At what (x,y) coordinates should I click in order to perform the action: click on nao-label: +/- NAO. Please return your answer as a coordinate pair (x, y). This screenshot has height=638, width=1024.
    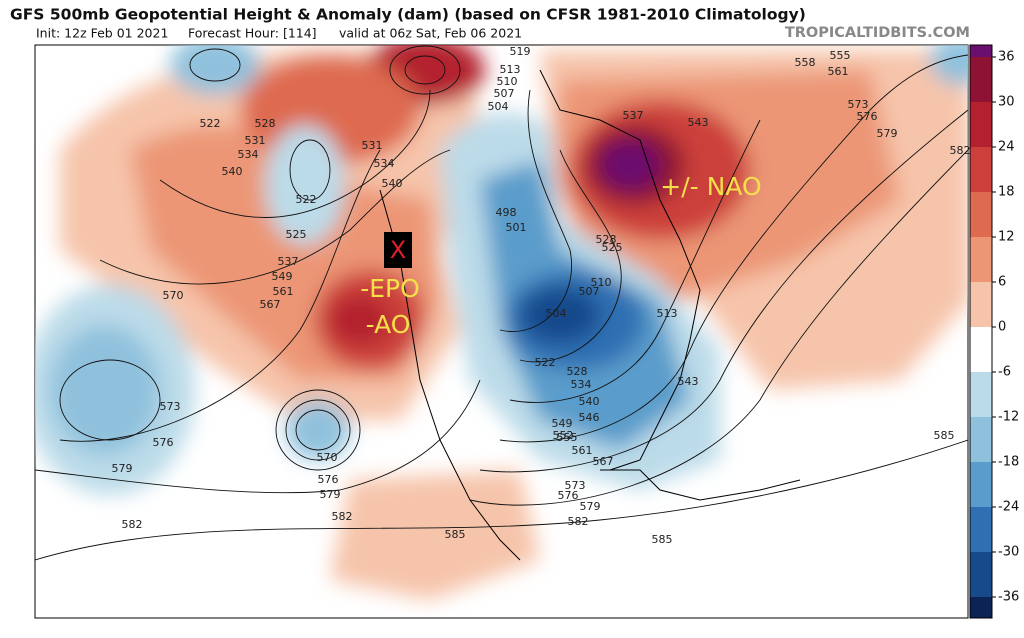
    Looking at the image, I should click on (710, 186).